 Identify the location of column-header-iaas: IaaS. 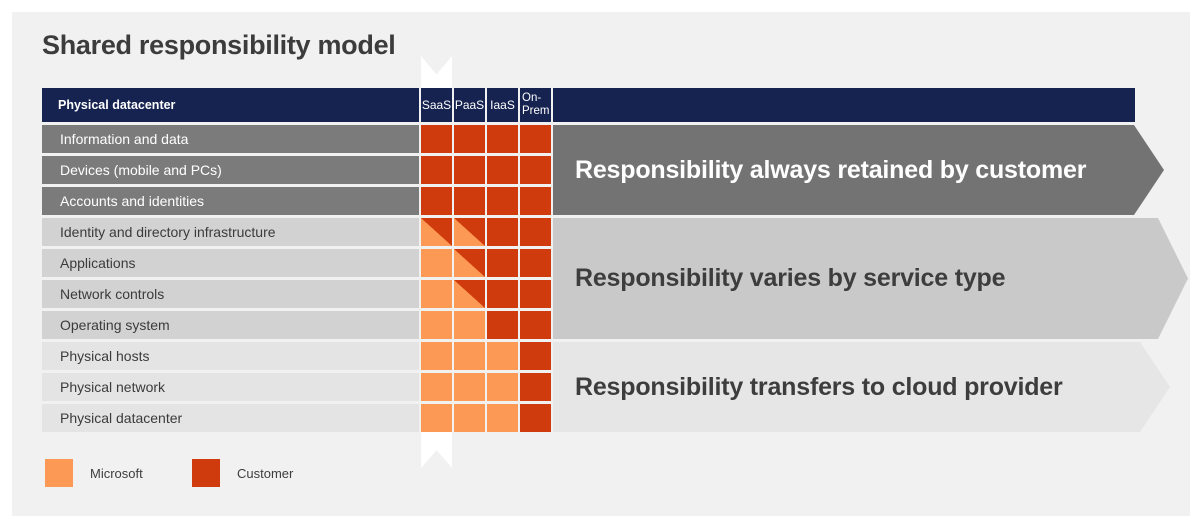
(502, 105).